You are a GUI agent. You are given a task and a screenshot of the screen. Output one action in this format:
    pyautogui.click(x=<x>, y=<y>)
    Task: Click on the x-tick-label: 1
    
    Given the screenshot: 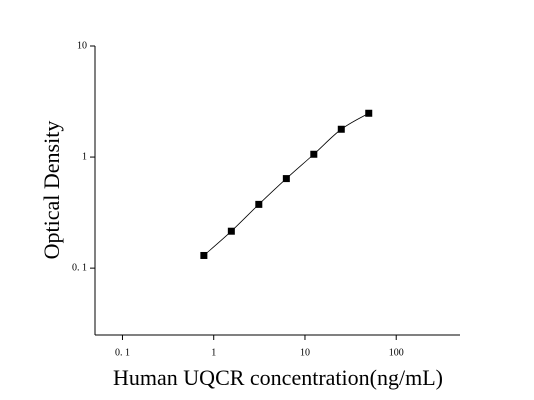 What is the action you would take?
    pyautogui.click(x=213, y=352)
    